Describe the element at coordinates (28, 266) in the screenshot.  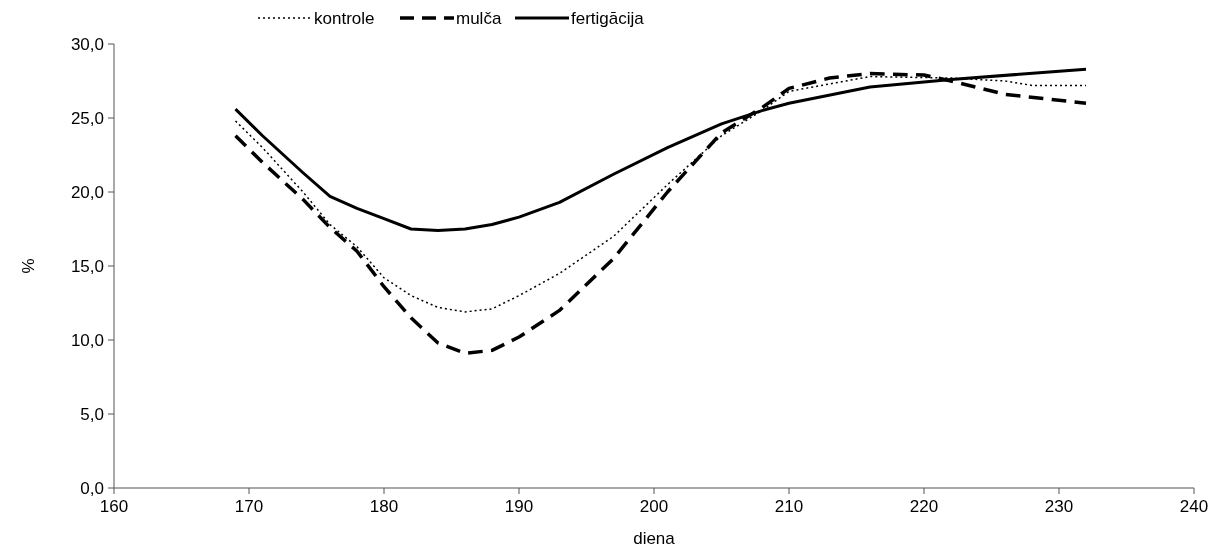
I see `y-axis-title: %` at that location.